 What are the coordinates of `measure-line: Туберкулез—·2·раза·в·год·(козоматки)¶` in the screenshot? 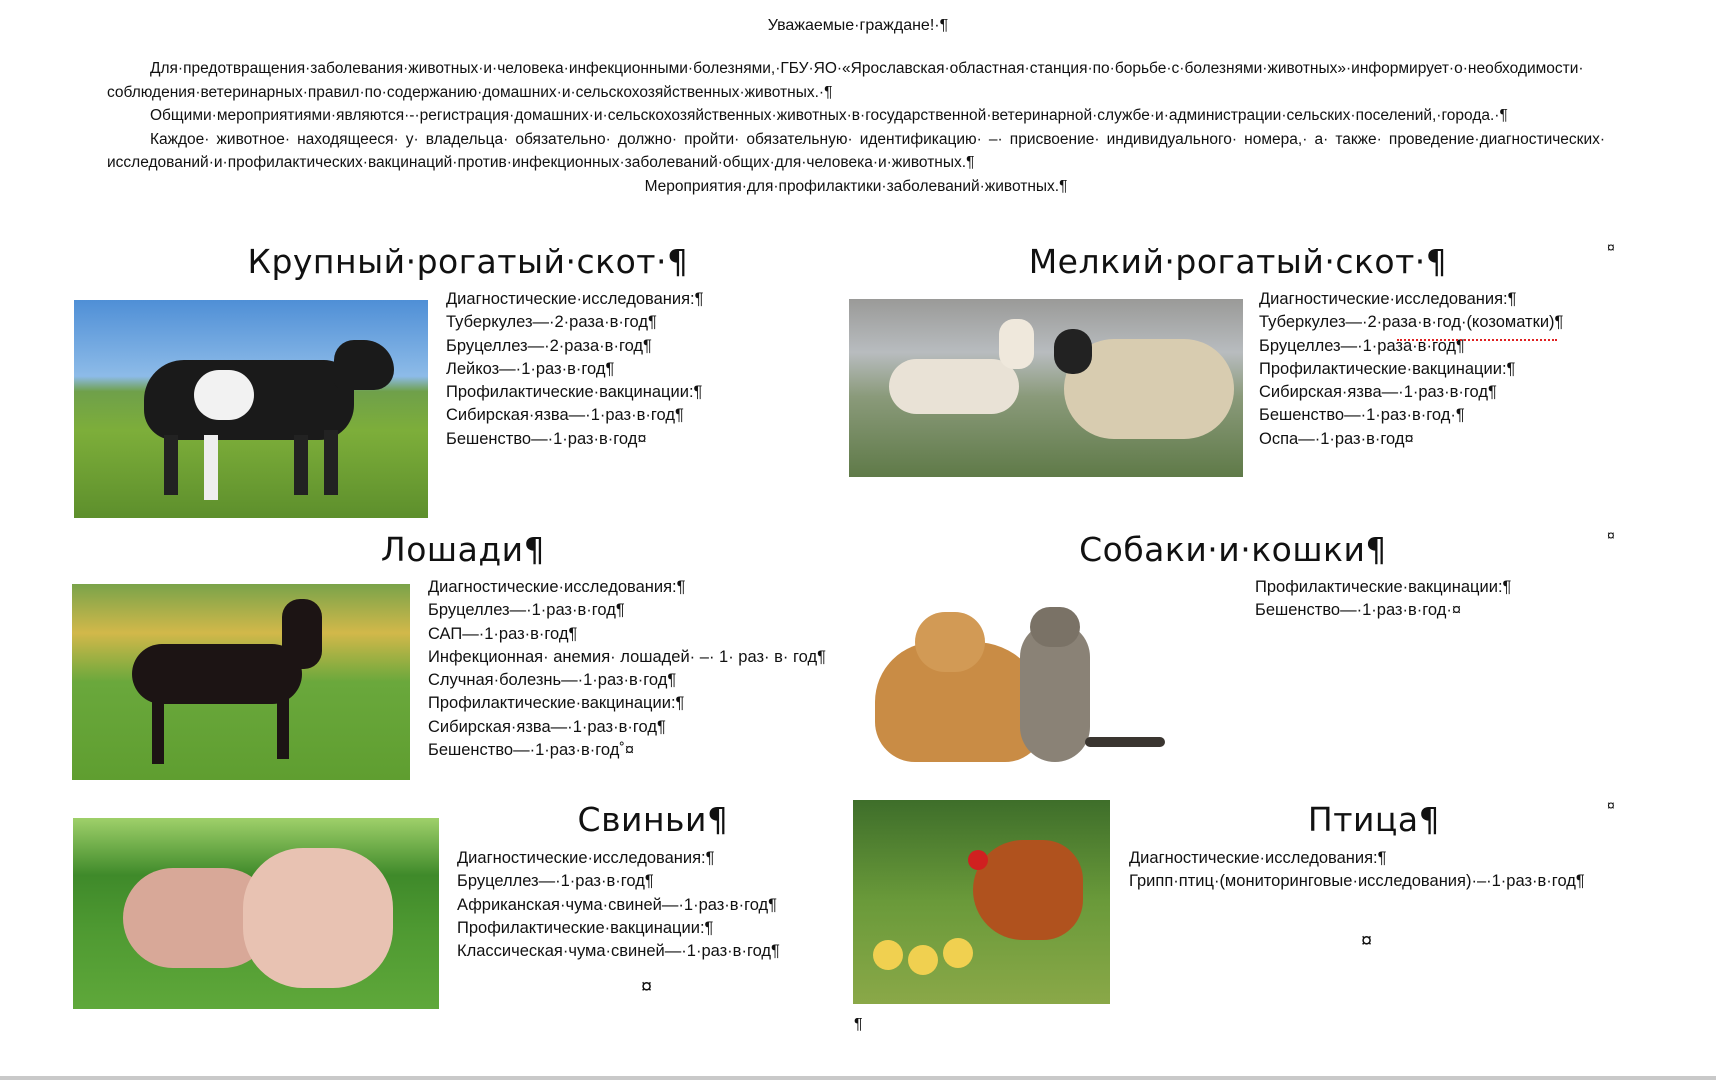 It's located at (1411, 322).